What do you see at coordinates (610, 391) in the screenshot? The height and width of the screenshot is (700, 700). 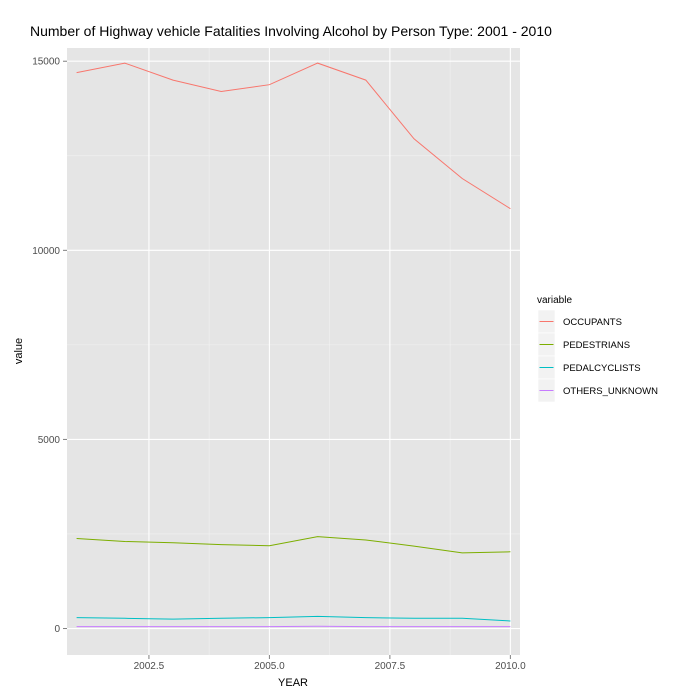 I see `legend-label-others-unknown: OTHERS_UNKNOWN` at bounding box center [610, 391].